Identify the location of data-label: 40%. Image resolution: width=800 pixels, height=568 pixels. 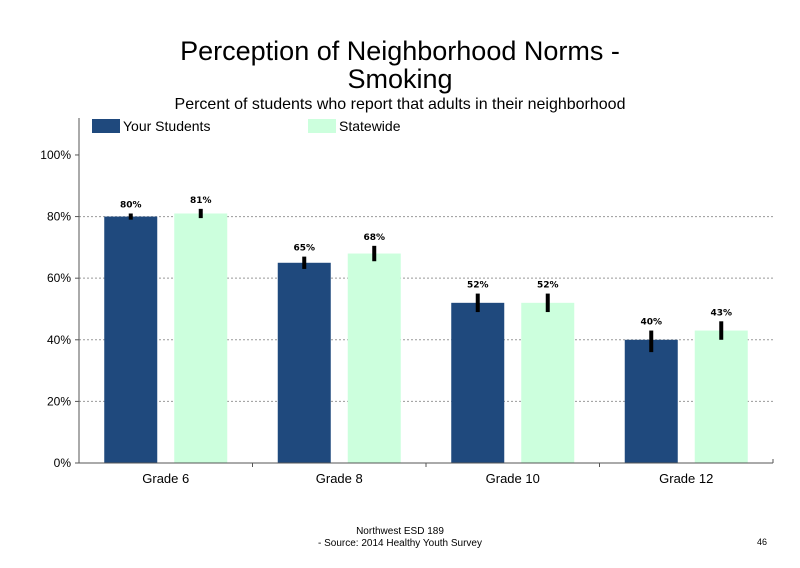
(651, 323).